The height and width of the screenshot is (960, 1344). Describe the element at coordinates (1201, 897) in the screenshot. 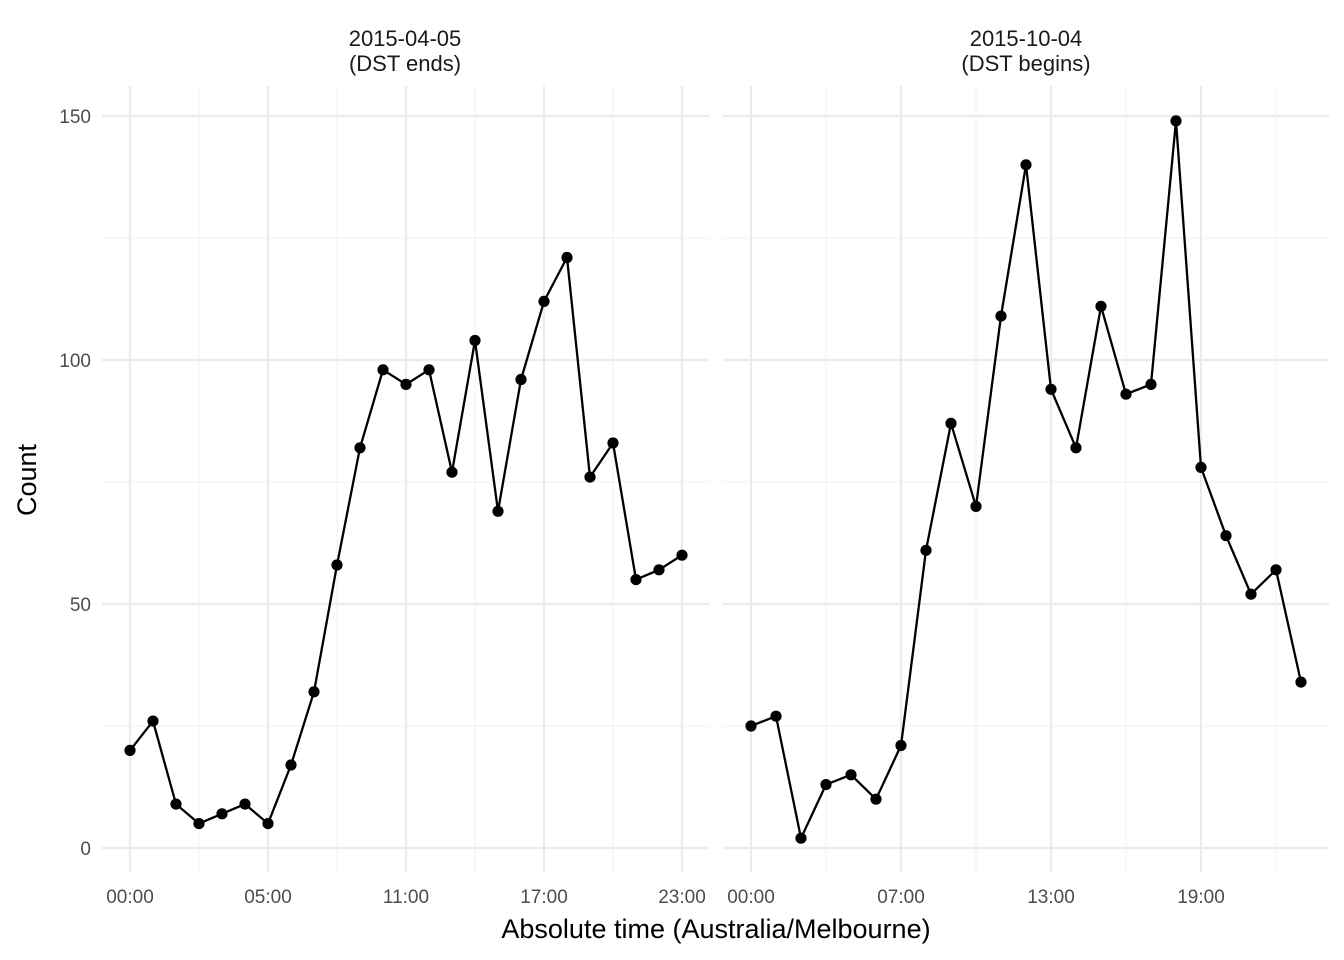

I see `x-tick-label: 19:00` at that location.